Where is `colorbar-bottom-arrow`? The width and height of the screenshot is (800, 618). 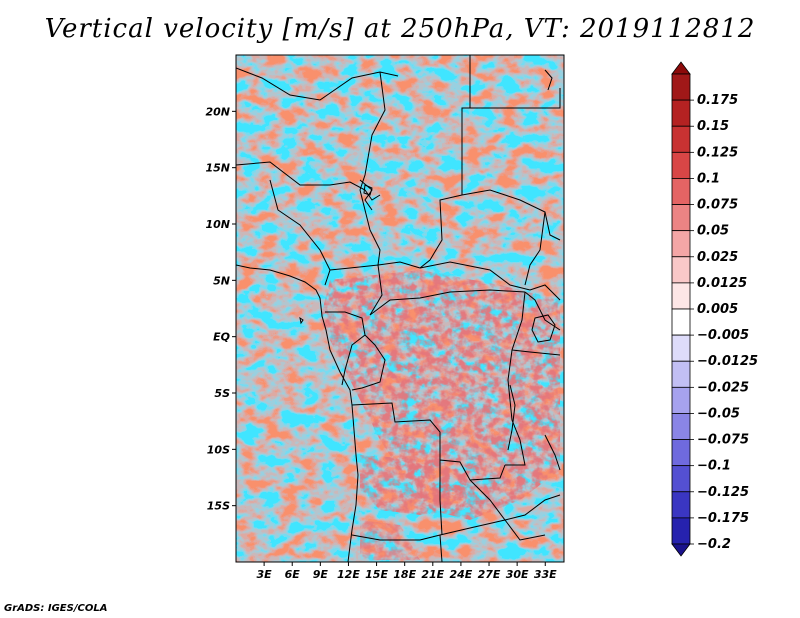
colorbar-bottom-arrow is located at coordinates (681, 550).